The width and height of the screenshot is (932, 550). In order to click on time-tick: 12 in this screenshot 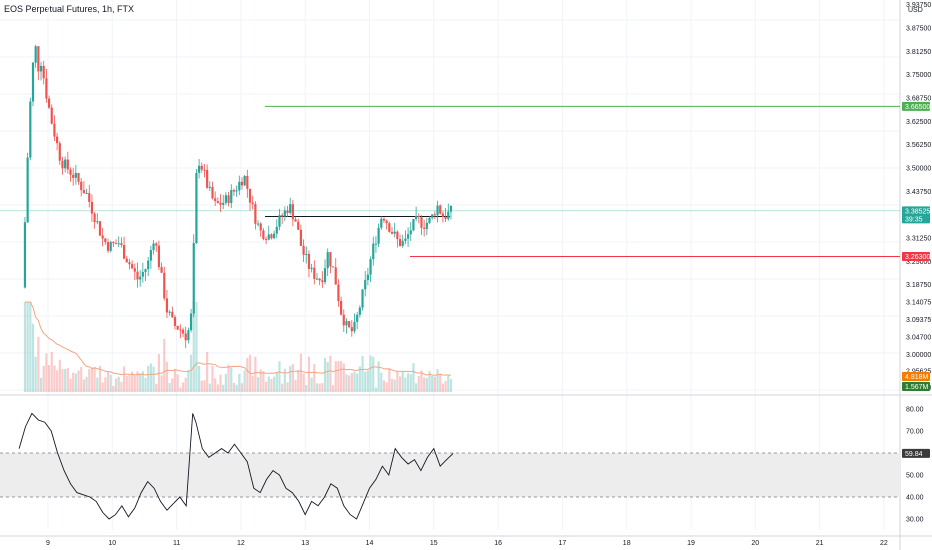, I will do `click(241, 543)`.